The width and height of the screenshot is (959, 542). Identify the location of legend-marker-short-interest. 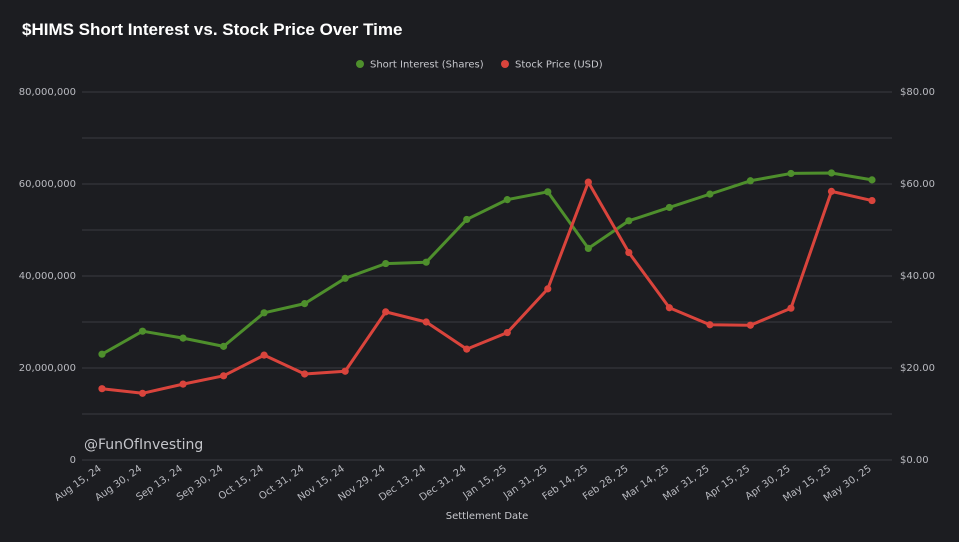
(360, 64).